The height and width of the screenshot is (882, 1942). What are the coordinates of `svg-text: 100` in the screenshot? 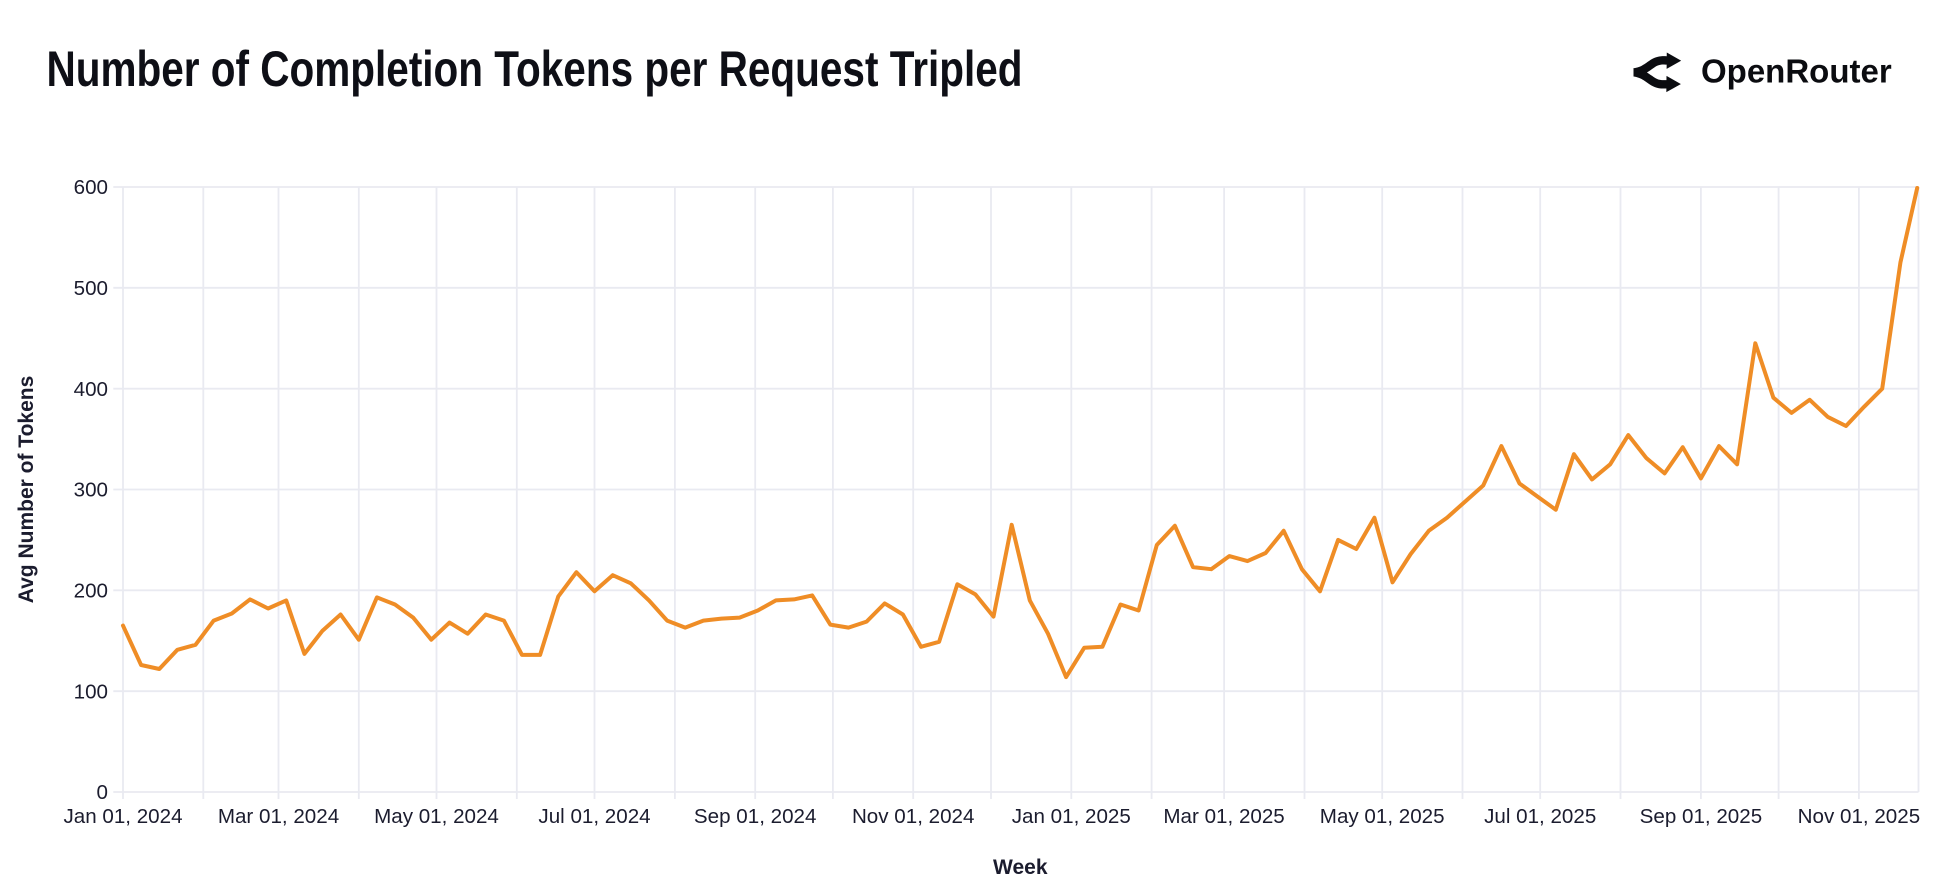 It's located at (91, 691).